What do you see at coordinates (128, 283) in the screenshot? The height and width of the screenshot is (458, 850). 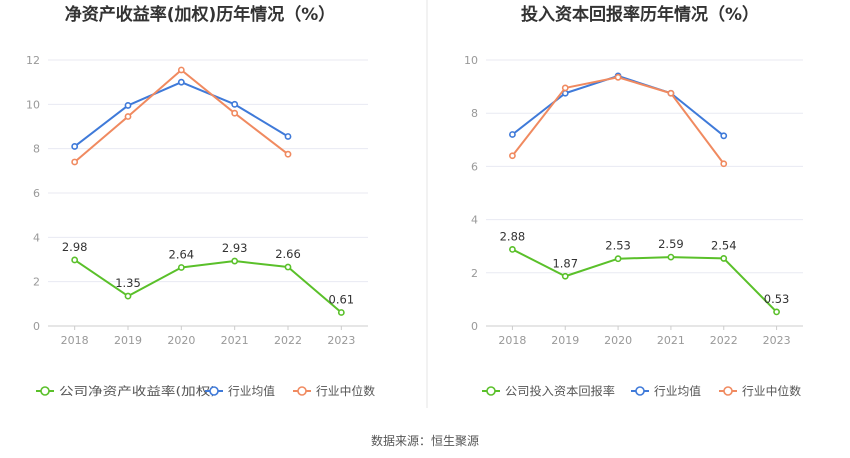 I see `data-label: 1.35` at bounding box center [128, 283].